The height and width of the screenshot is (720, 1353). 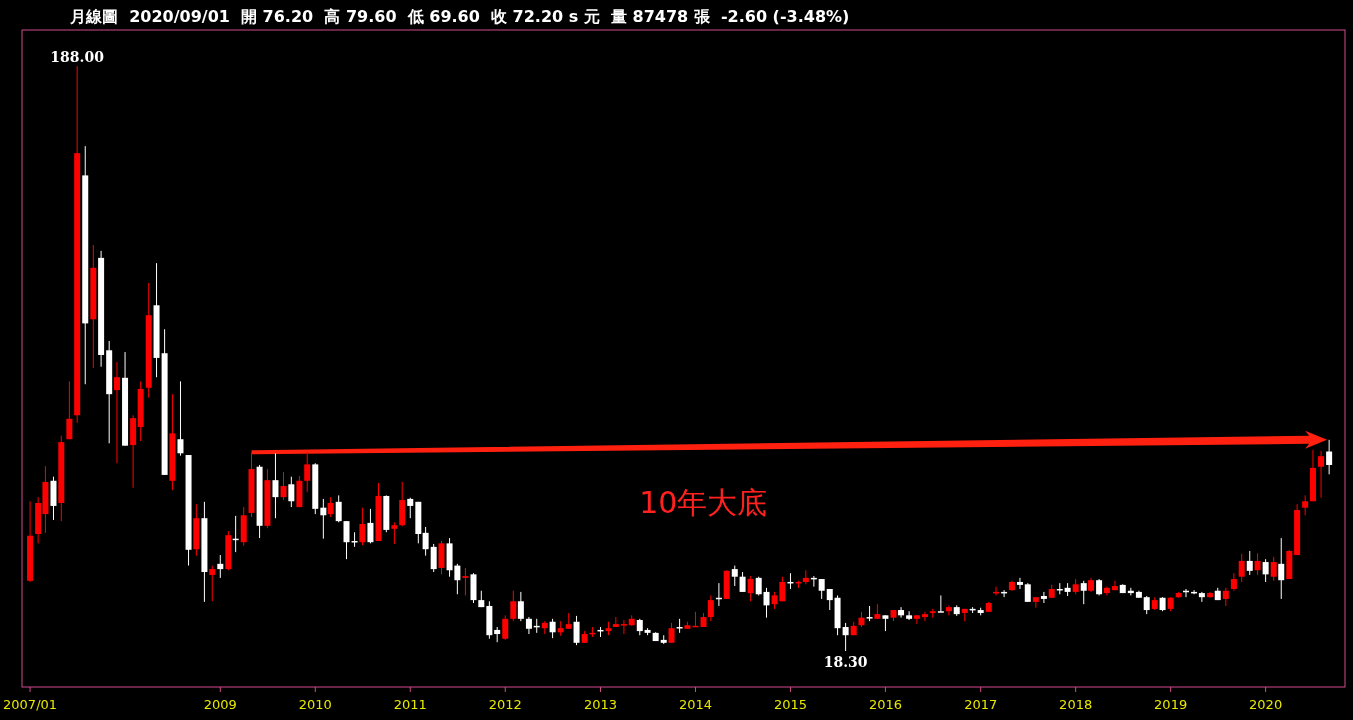 I want to click on x-tick-label: 2009, so click(x=220, y=704).